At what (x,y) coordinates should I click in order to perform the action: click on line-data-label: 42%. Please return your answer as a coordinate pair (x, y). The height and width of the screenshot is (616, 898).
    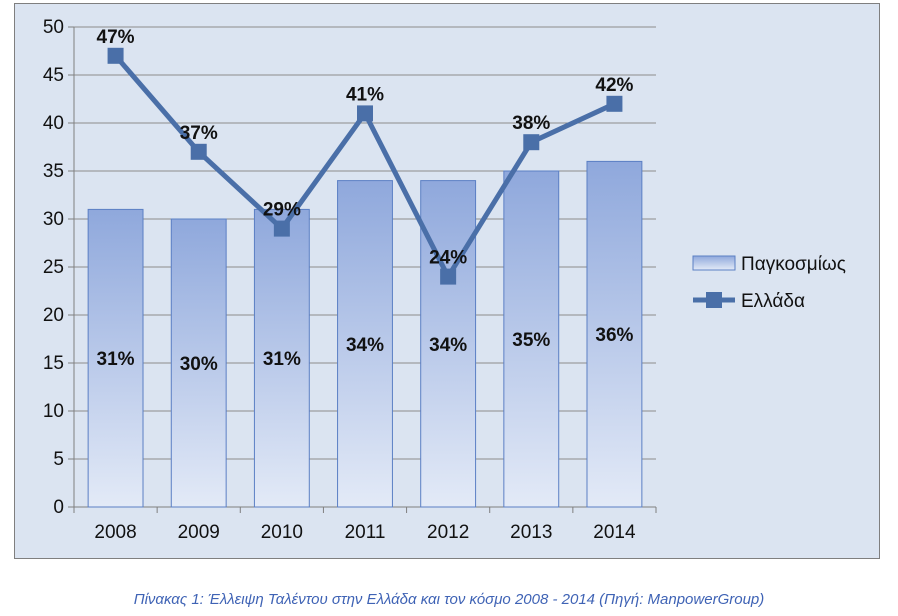
    Looking at the image, I should click on (614, 85).